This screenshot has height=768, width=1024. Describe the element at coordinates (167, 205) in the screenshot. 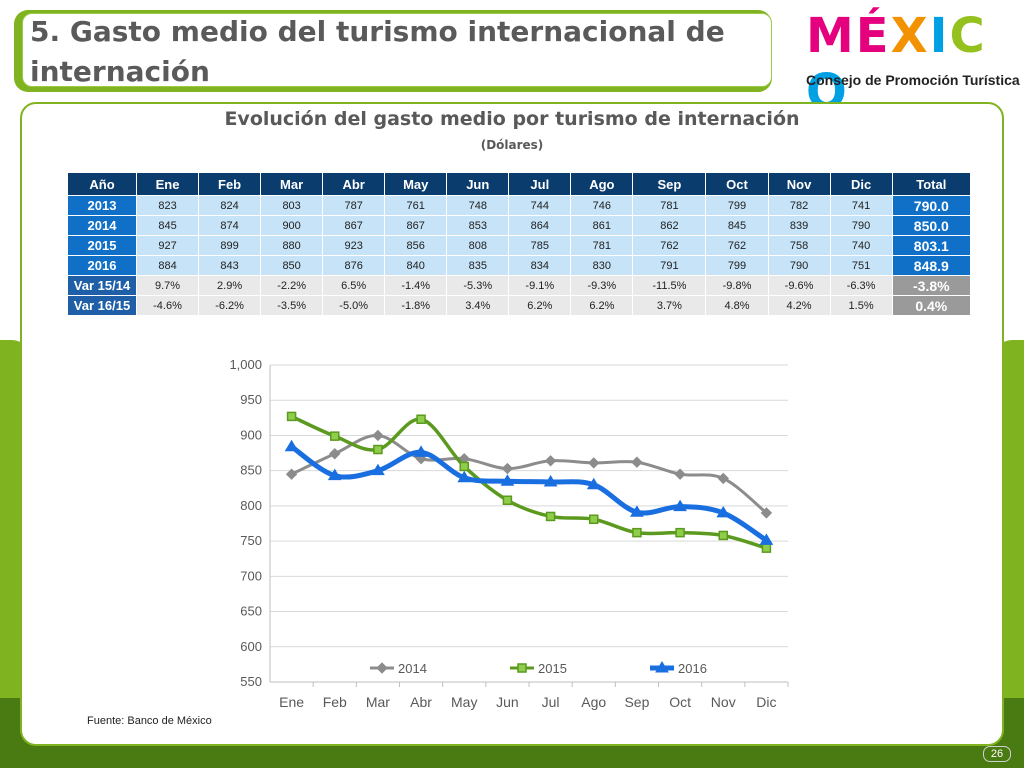

I see `table-cell: 823` at that location.